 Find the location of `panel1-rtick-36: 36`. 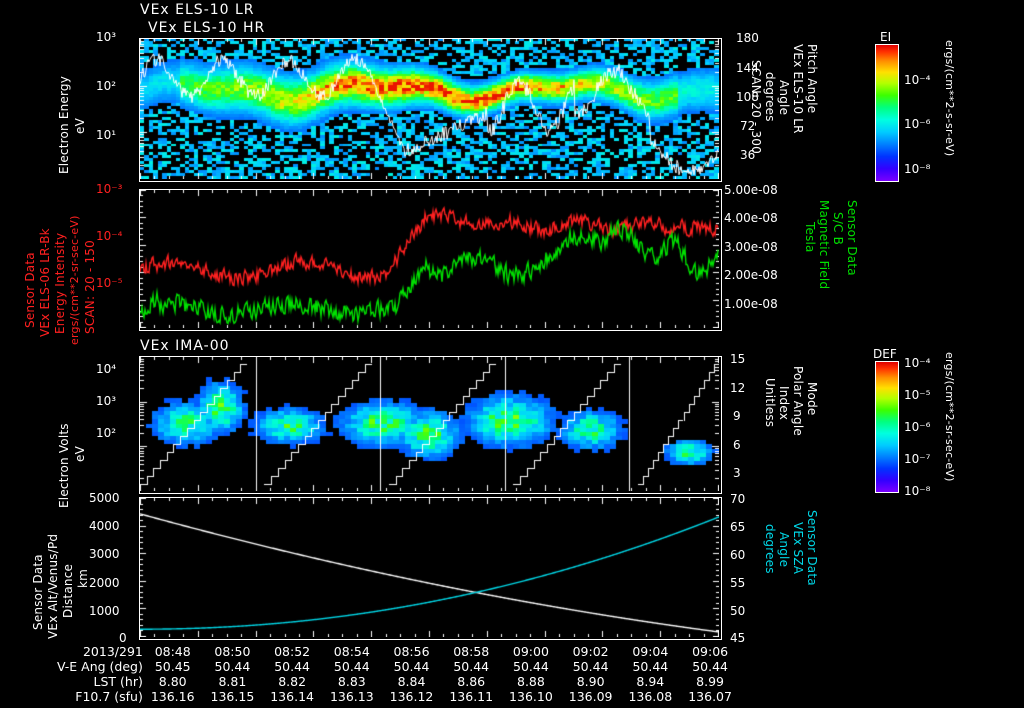

panel1-rtick-36: 36 is located at coordinates (748, 155).